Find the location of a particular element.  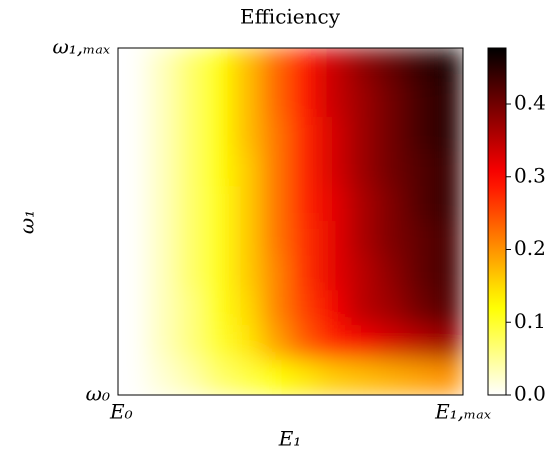

colorbar-tick-label: 0.0 is located at coordinates (530, 394).